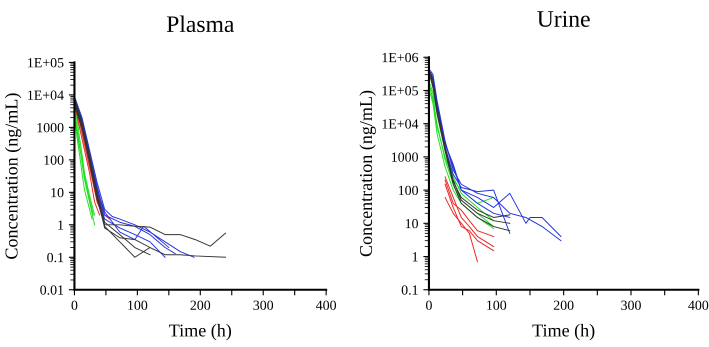  I want to click on y-tick-label: 0.01, so click(52, 290).